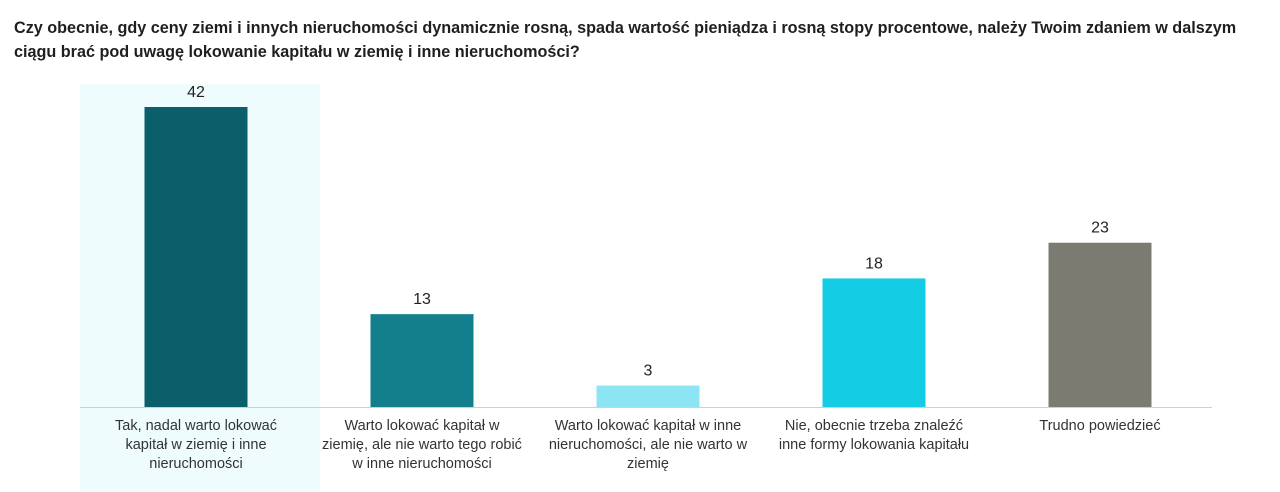  Describe the element at coordinates (1100, 228) in the screenshot. I see `data-label: 23` at that location.